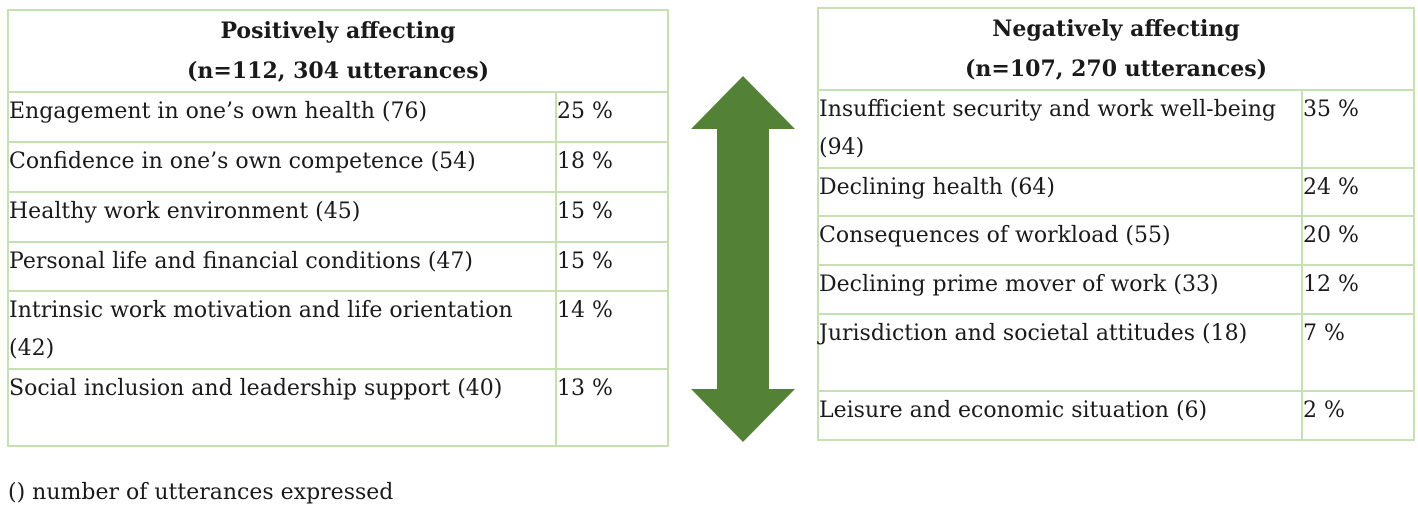 The height and width of the screenshot is (516, 1418). I want to click on factor-label: Leisure and economic situation (6), so click(1060, 415).